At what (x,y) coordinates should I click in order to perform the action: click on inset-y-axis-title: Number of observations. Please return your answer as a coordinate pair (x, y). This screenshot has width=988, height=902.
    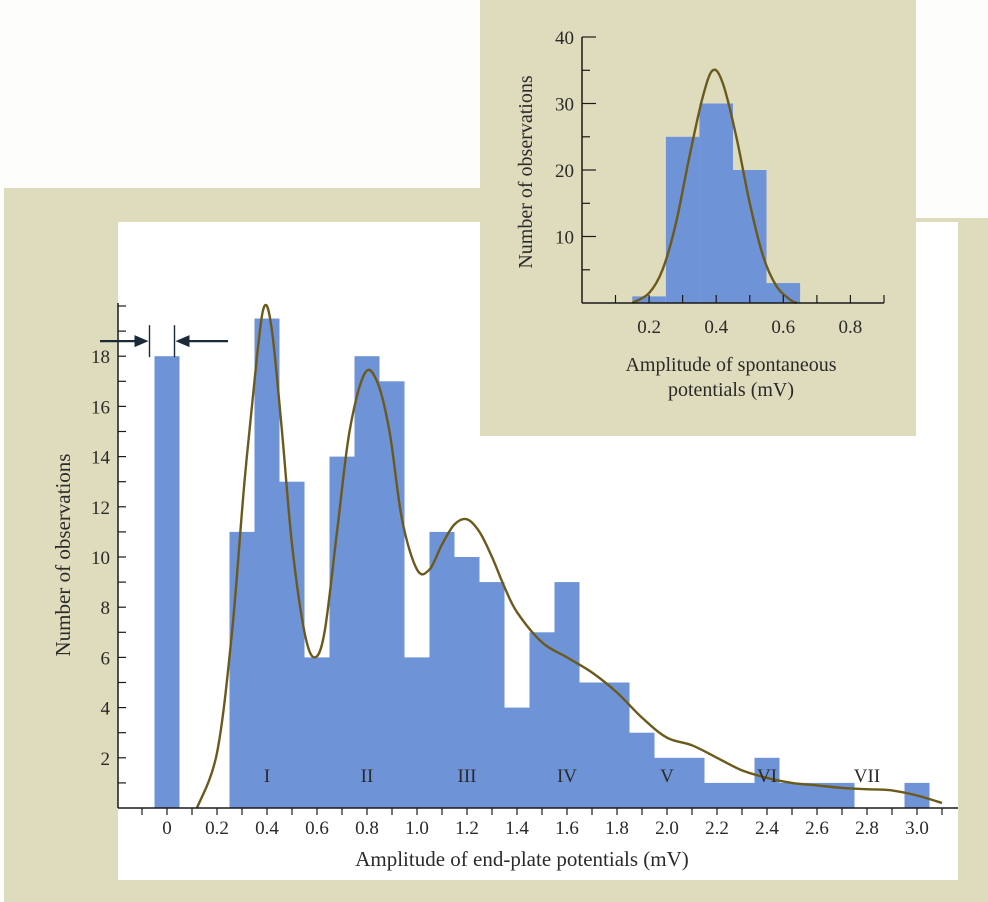
    Looking at the image, I should click on (526, 172).